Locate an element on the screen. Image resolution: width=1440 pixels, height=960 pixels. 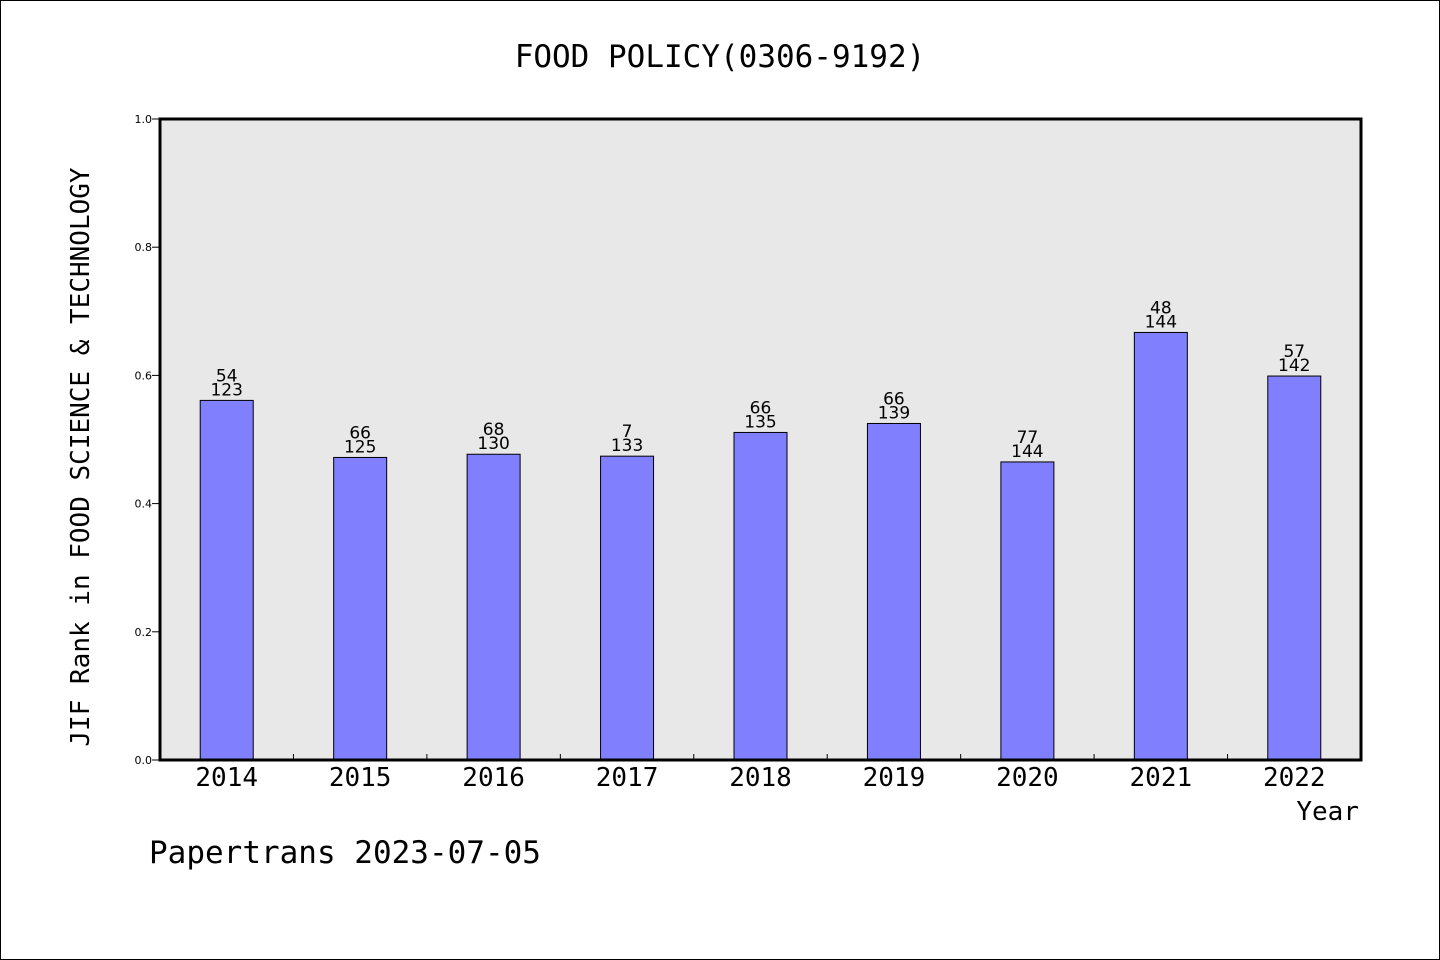
rank-label: 57 is located at coordinates (1294, 352).